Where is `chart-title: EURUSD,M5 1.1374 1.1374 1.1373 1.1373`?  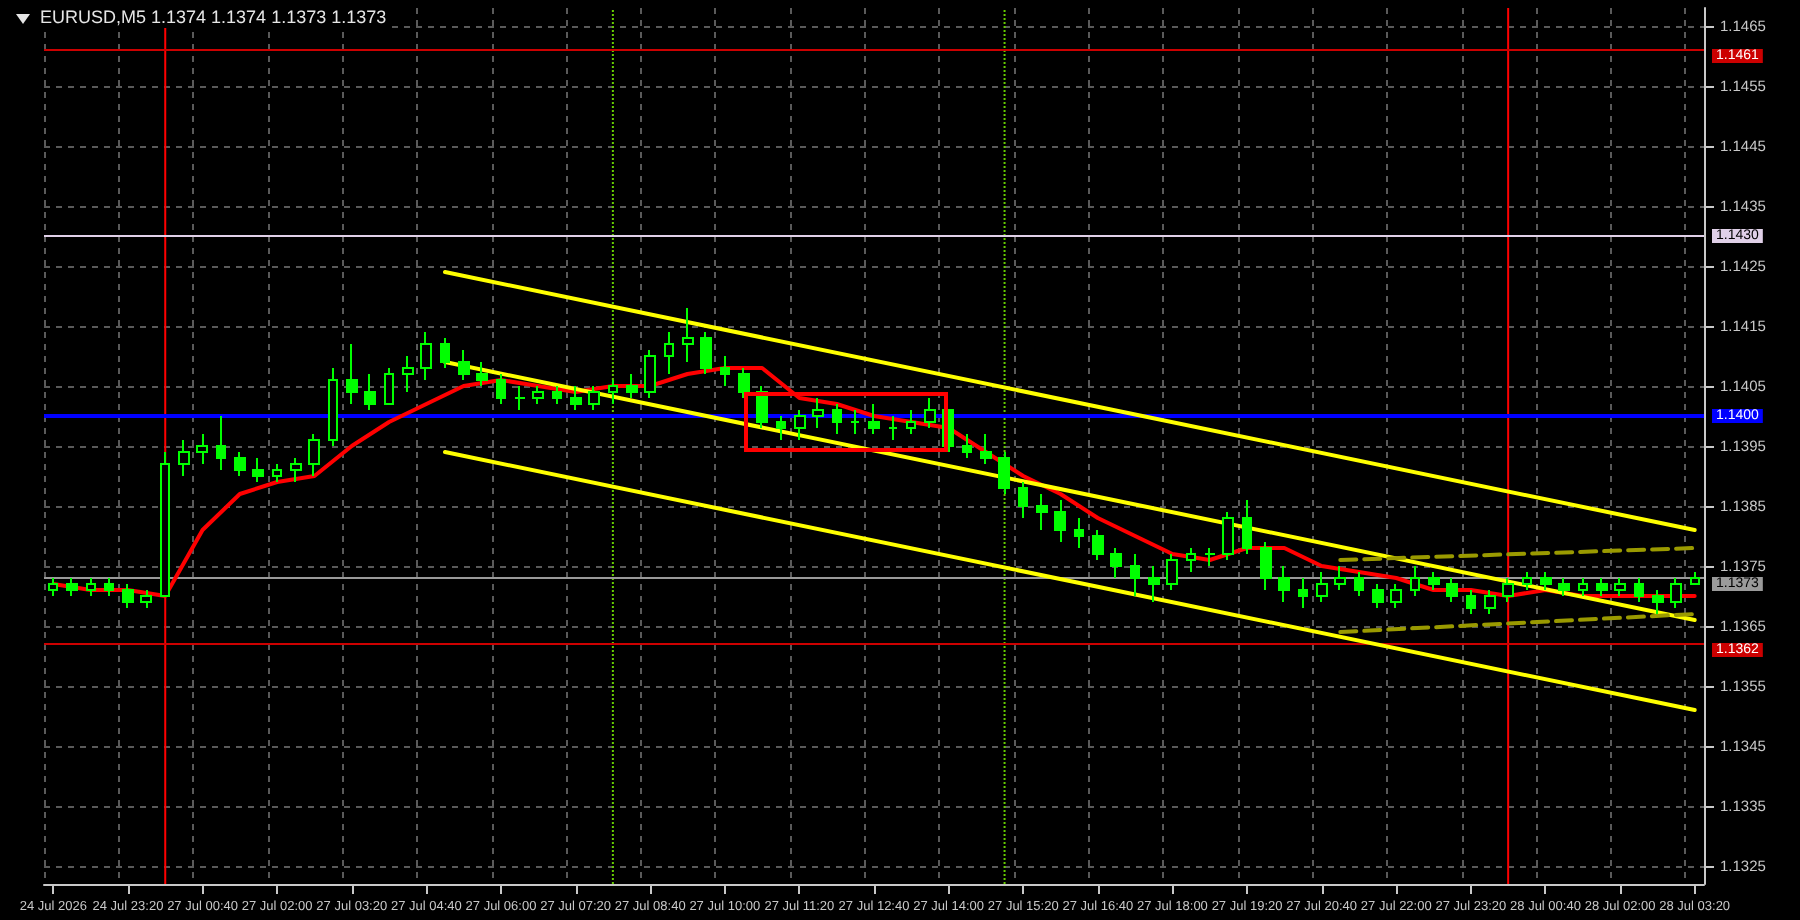 chart-title: EURUSD,M5 1.1374 1.1374 1.1373 1.1373 is located at coordinates (213, 17).